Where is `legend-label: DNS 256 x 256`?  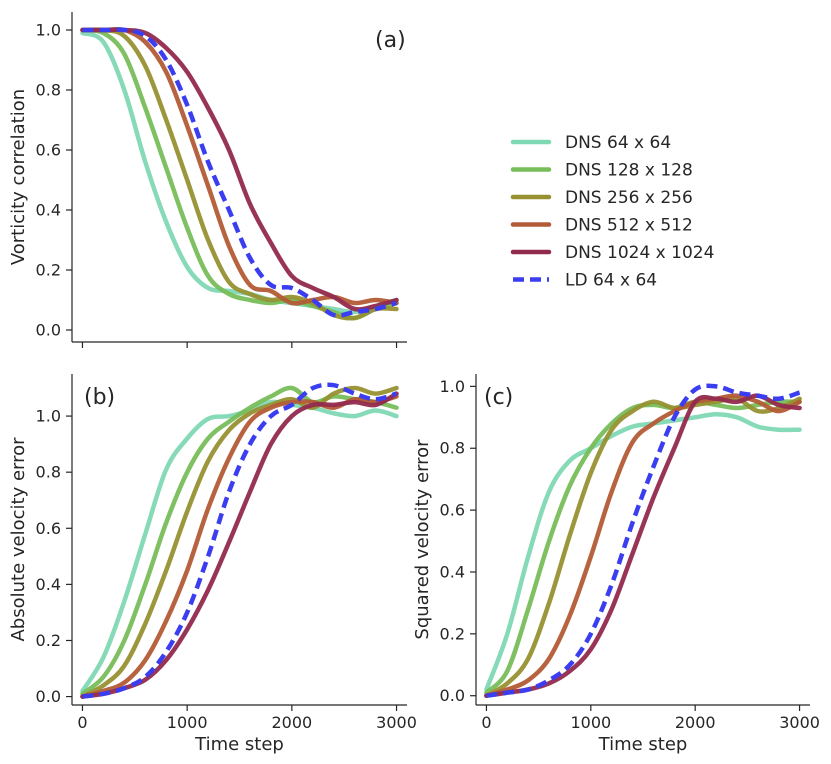
legend-label: DNS 256 x 256 is located at coordinates (629, 198).